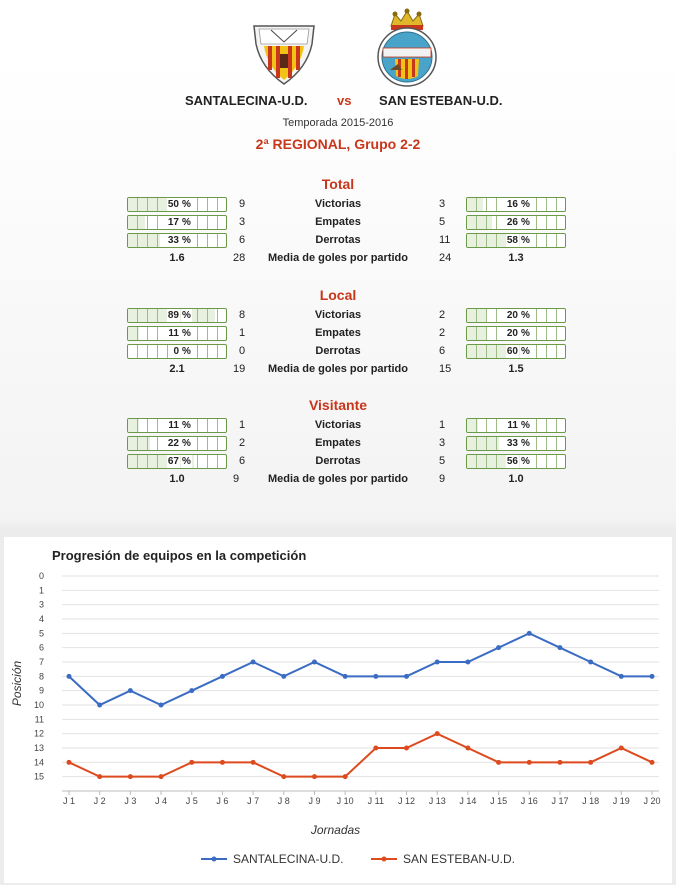 The image size is (676, 888). Describe the element at coordinates (41, 576) in the screenshot. I see `y-tick-label: 0` at that location.